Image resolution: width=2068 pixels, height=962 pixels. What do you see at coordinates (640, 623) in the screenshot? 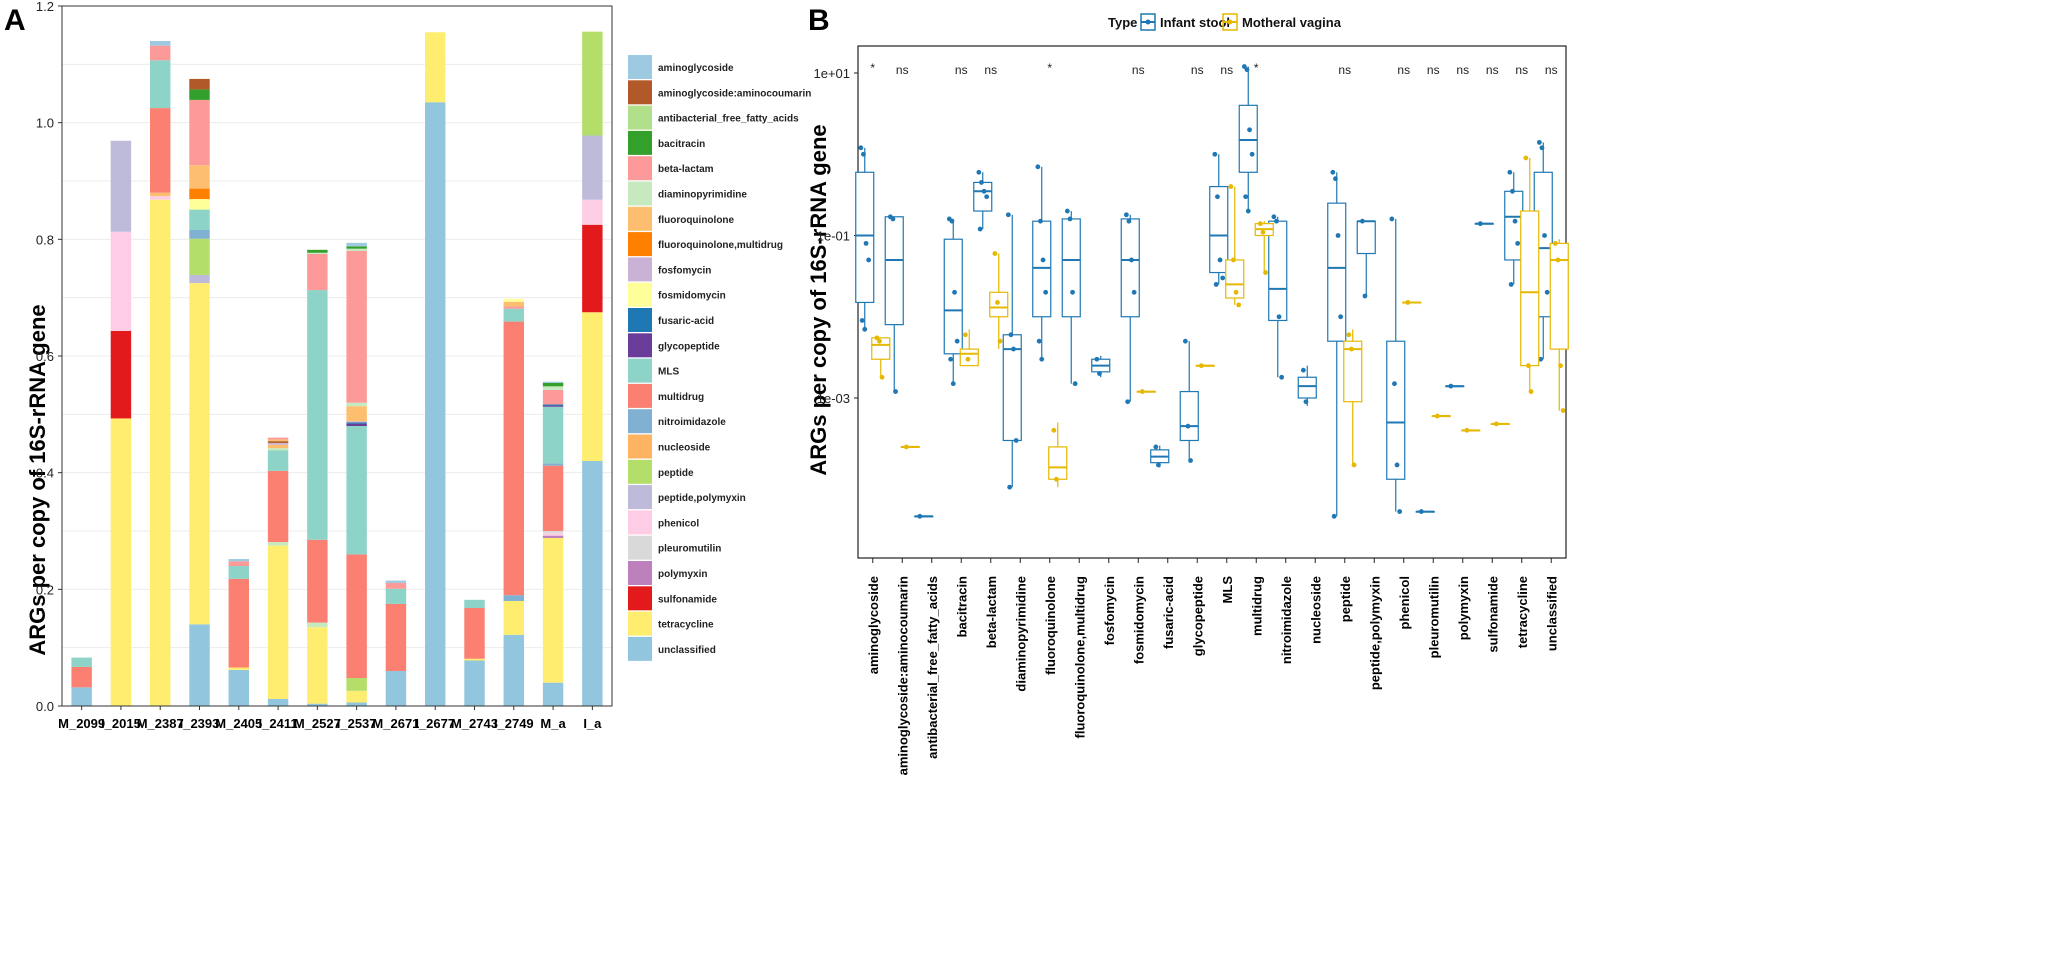
I see `legend-swatch-tetracycline` at bounding box center [640, 623].